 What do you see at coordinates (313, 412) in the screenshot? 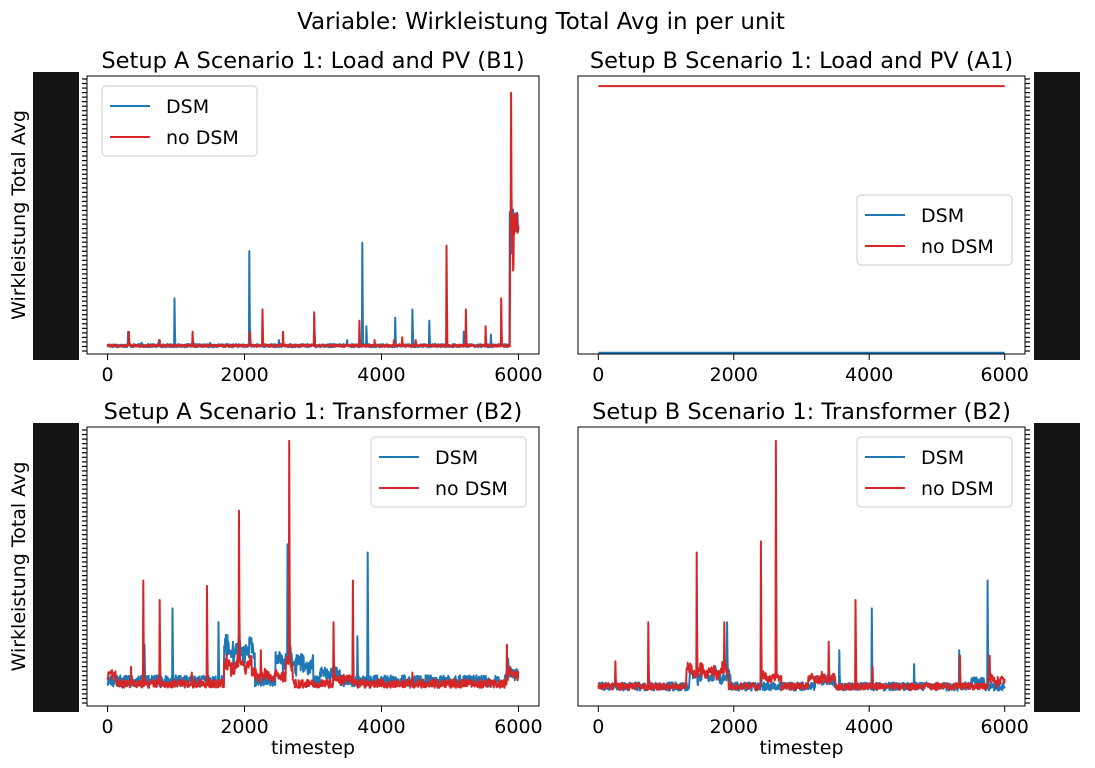
I see `panel-title: Setup A Scenario 1: Transformer (B2)` at bounding box center [313, 412].